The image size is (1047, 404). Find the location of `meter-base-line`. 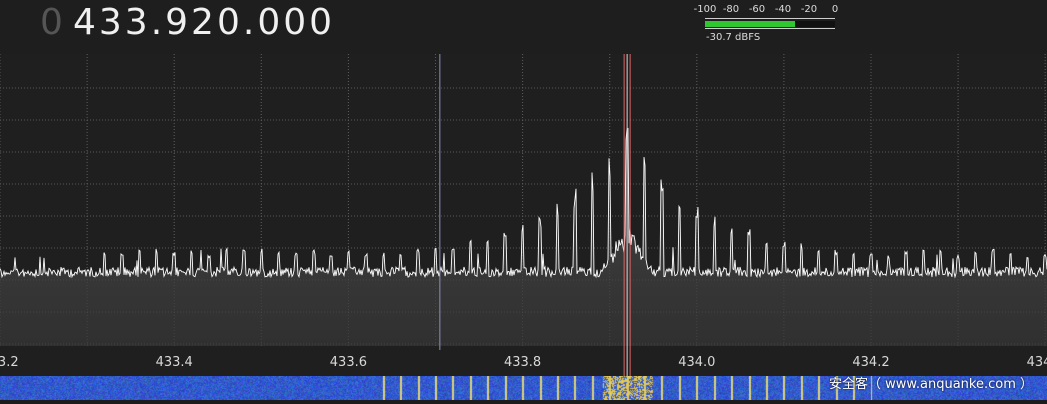

meter-base-line is located at coordinates (770, 28).